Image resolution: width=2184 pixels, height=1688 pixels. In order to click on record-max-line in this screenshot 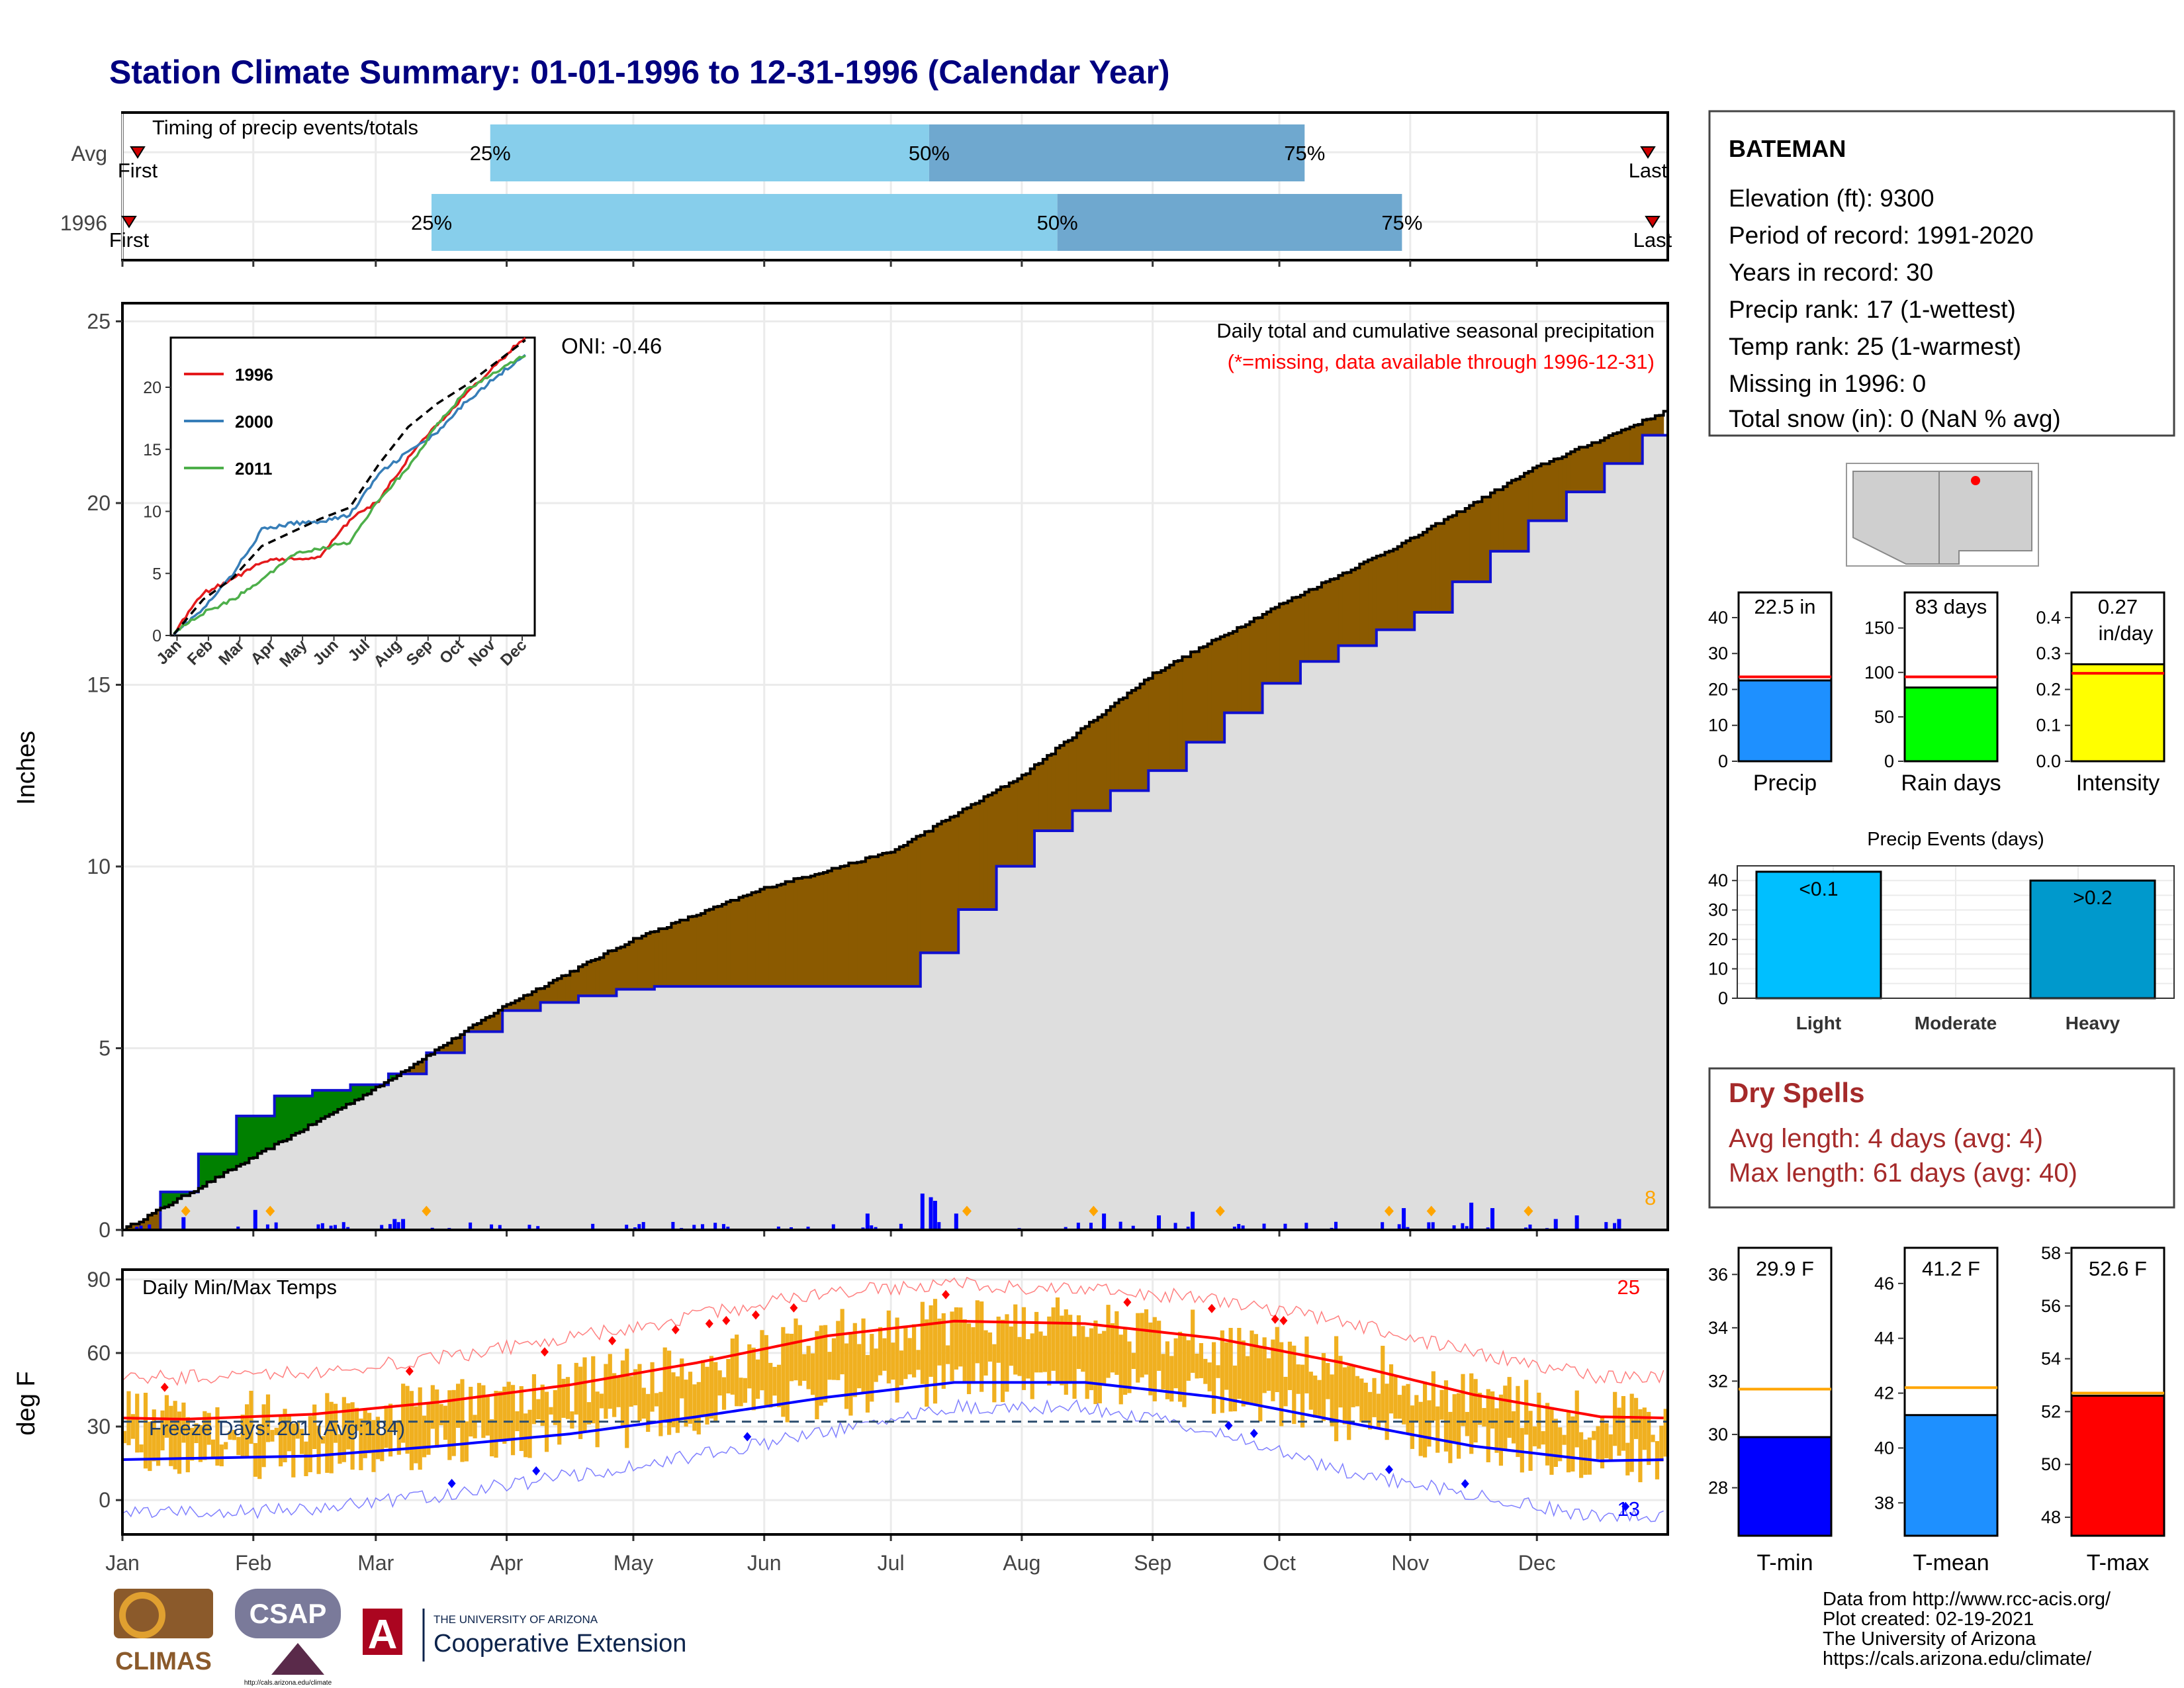, I will do `click(893, 1331)`.